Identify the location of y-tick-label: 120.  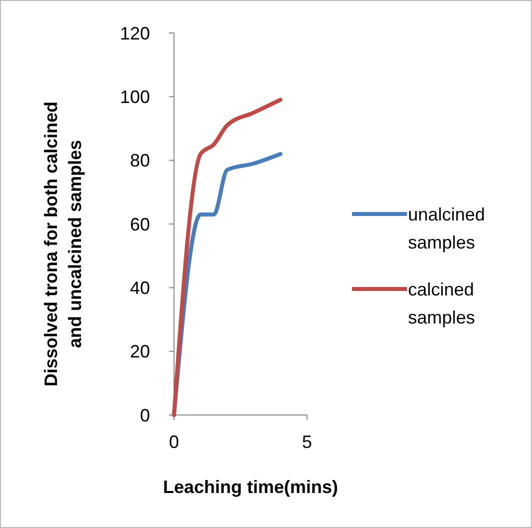
(135, 33).